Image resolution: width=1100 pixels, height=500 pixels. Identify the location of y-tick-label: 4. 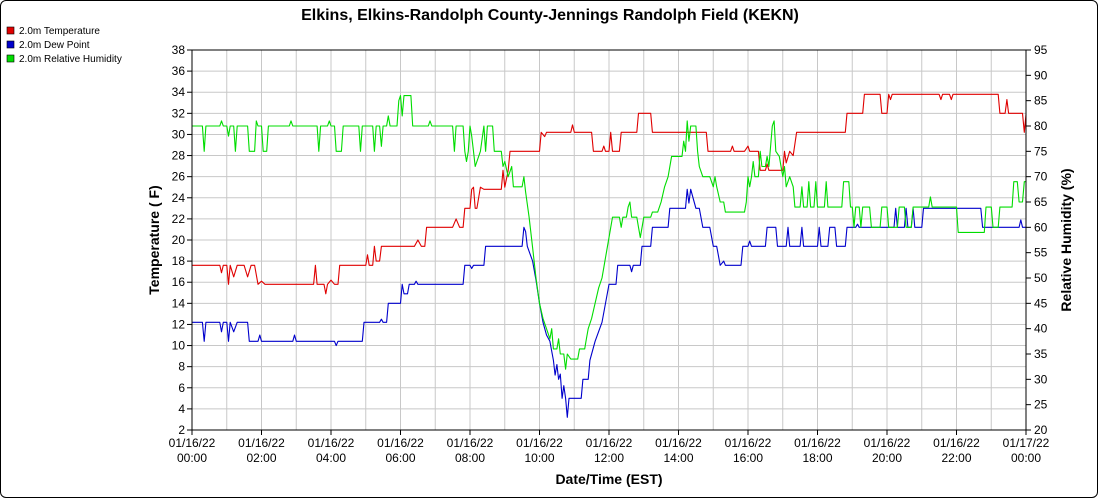
(181, 409).